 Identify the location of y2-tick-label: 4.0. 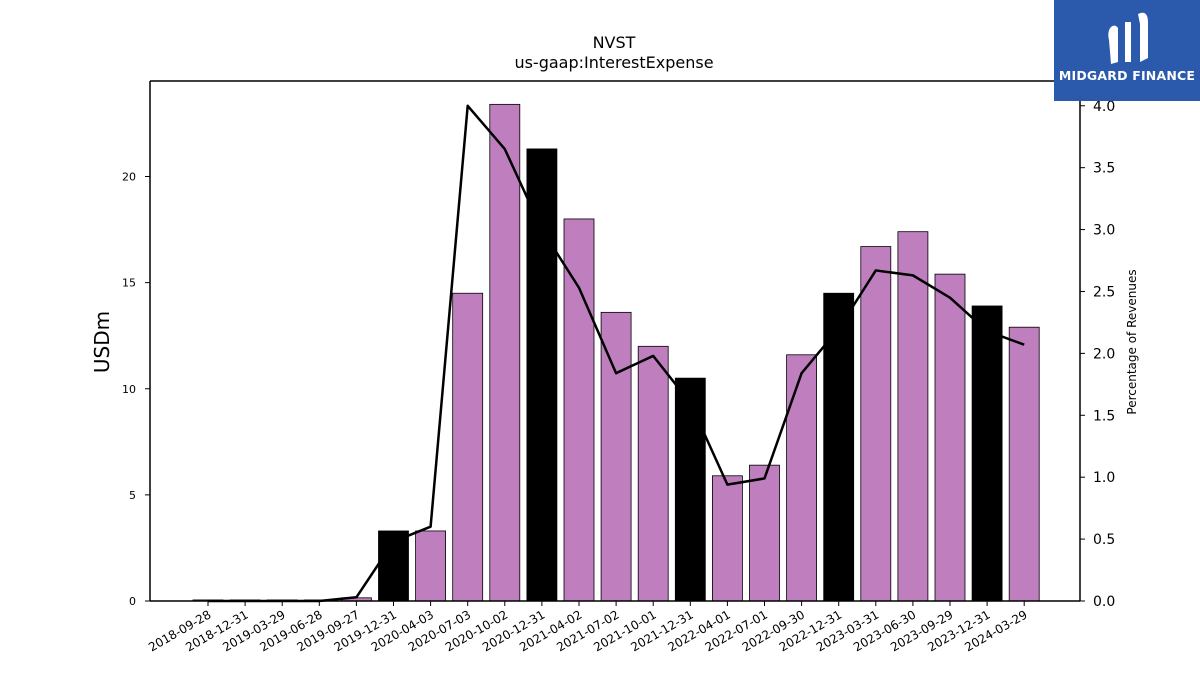
(1104, 107).